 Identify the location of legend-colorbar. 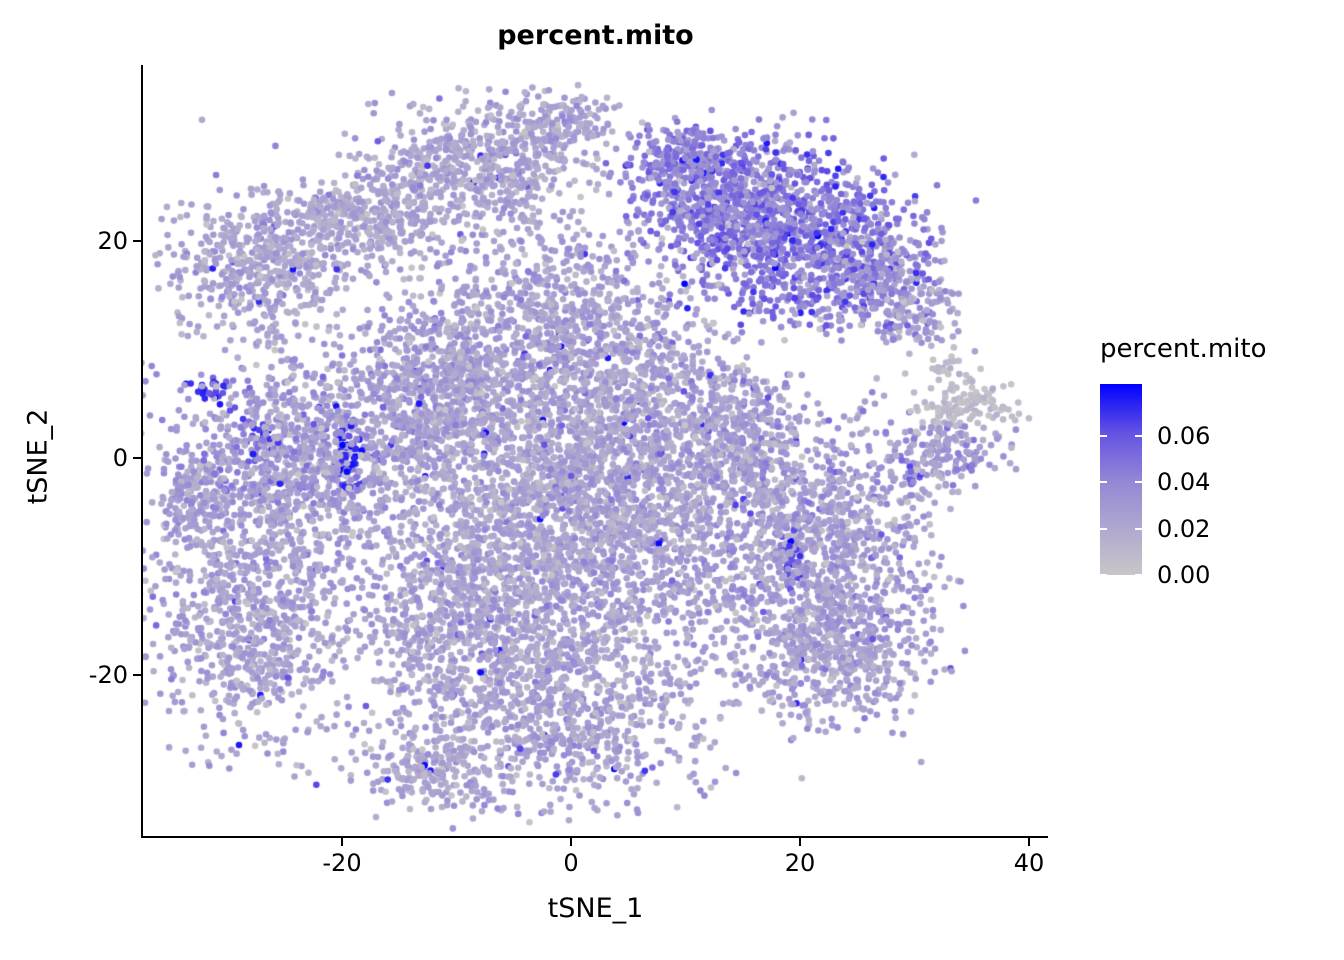
(1121, 479).